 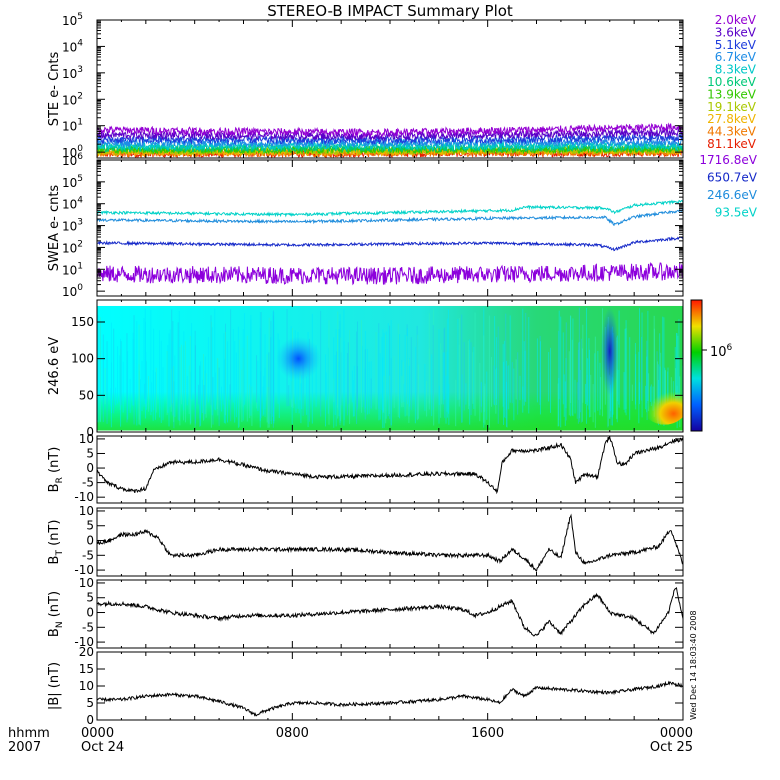 What do you see at coordinates (82, 322) in the screenshot?
I see `heatmap-ytick-label: 150` at bounding box center [82, 322].